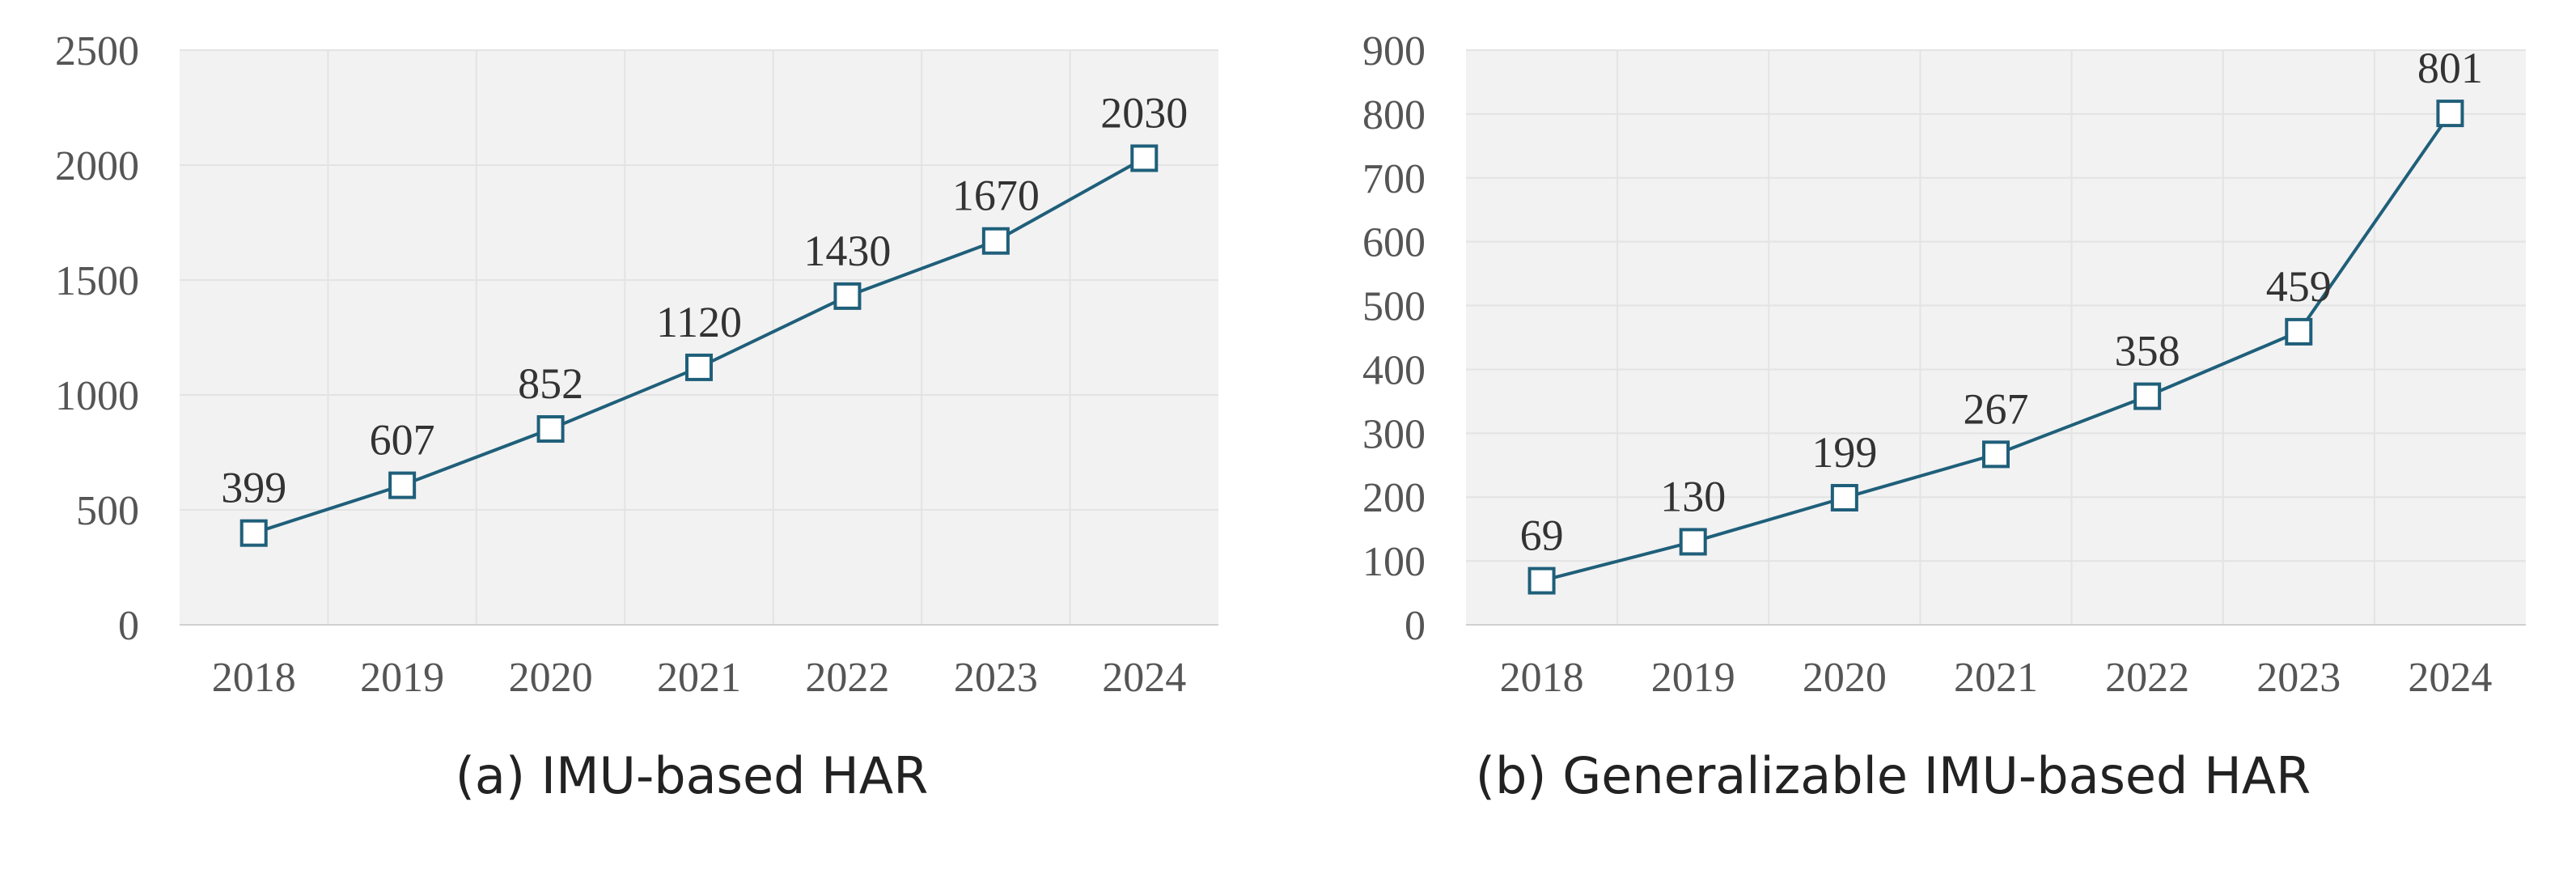 The image size is (2576, 887). What do you see at coordinates (1394, 51) in the screenshot?
I see `y-tick-label: 900` at bounding box center [1394, 51].